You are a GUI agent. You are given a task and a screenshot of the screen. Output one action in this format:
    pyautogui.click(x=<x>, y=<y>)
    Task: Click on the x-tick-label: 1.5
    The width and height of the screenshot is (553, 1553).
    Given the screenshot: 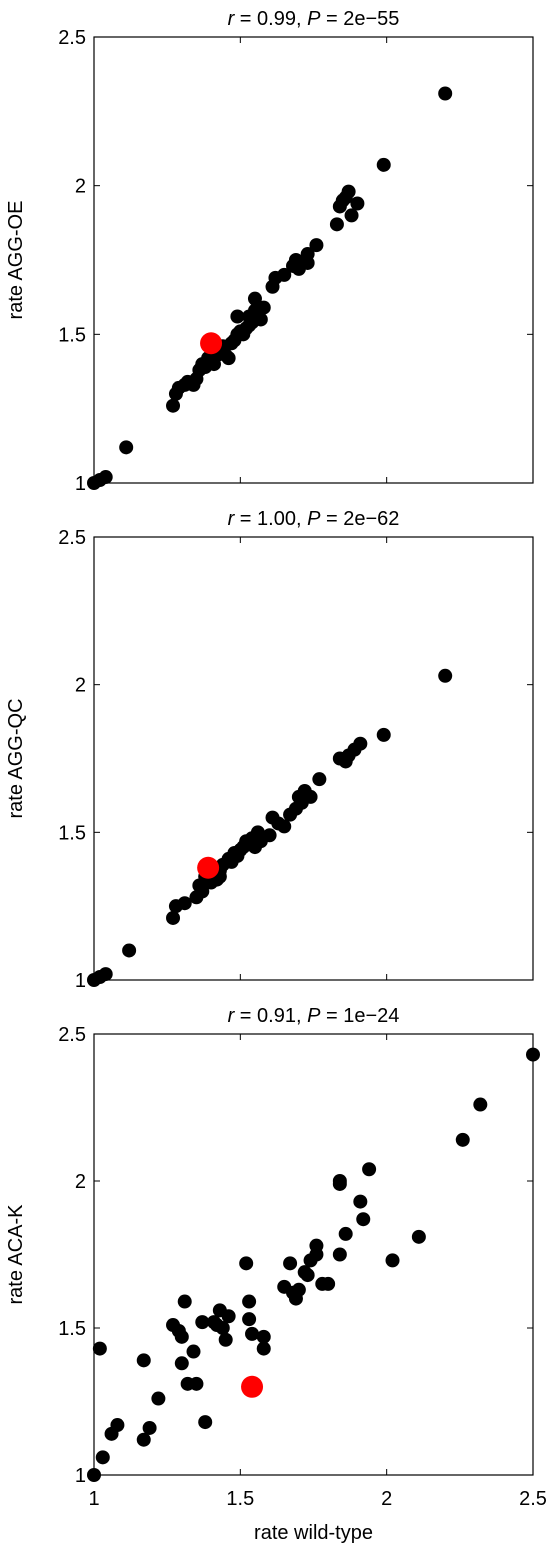 What is the action you would take?
    pyautogui.click(x=240, y=1499)
    